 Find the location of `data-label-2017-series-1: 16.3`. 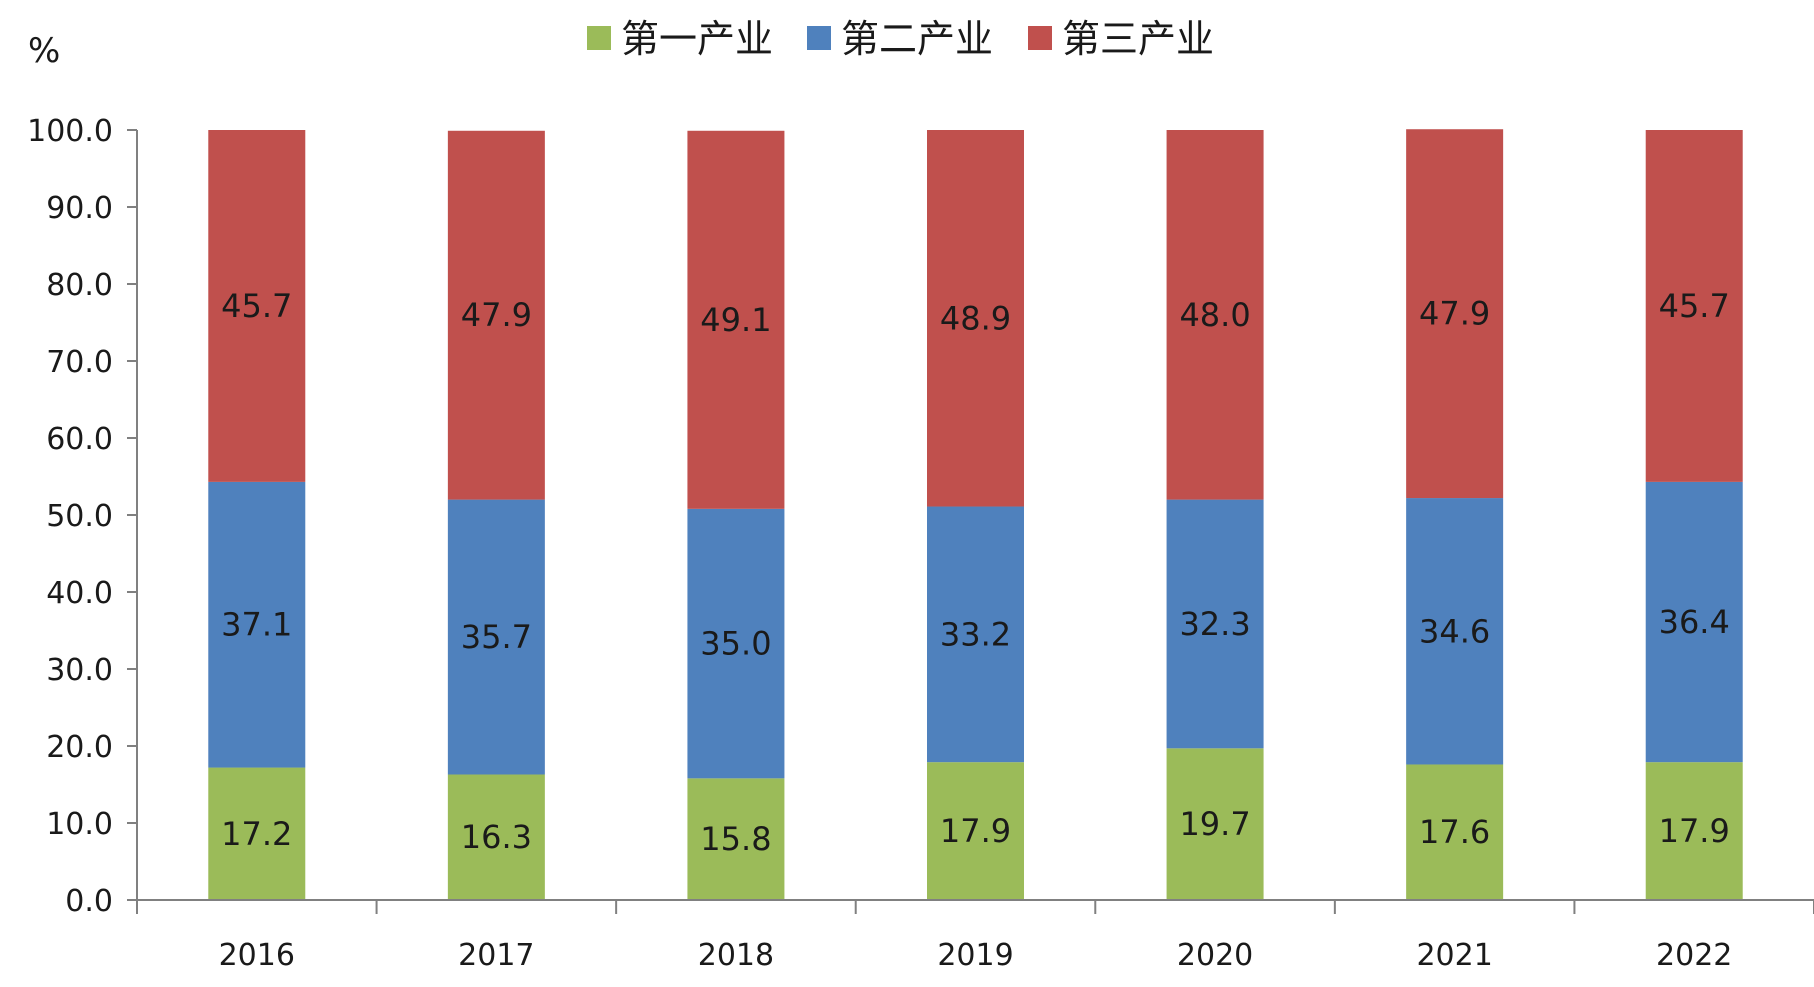

data-label-2017-series-1: 16.3 is located at coordinates (496, 837).